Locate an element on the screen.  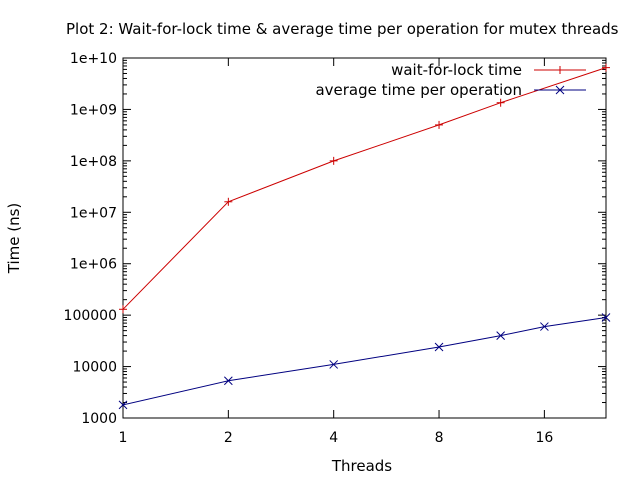
y-tick-label: 1e+09 is located at coordinates (93, 110).